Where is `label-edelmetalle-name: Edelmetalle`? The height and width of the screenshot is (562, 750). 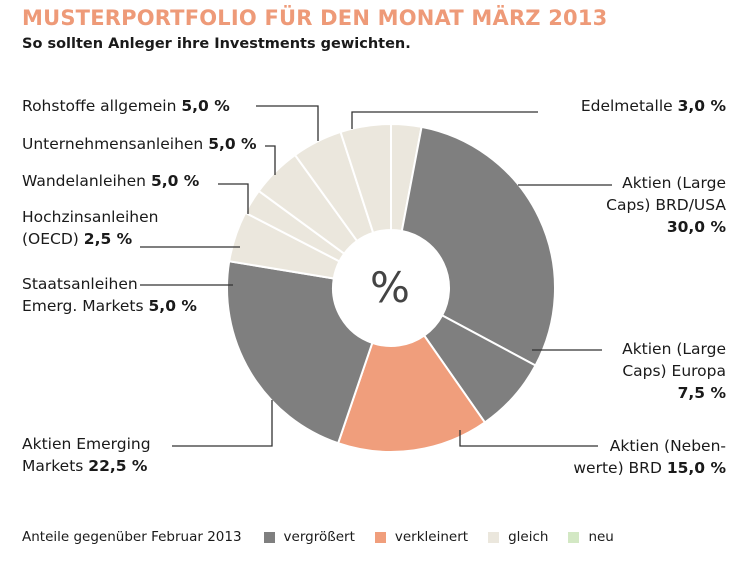
label-edelmetalle-name: Edelmetalle is located at coordinates (626, 106).